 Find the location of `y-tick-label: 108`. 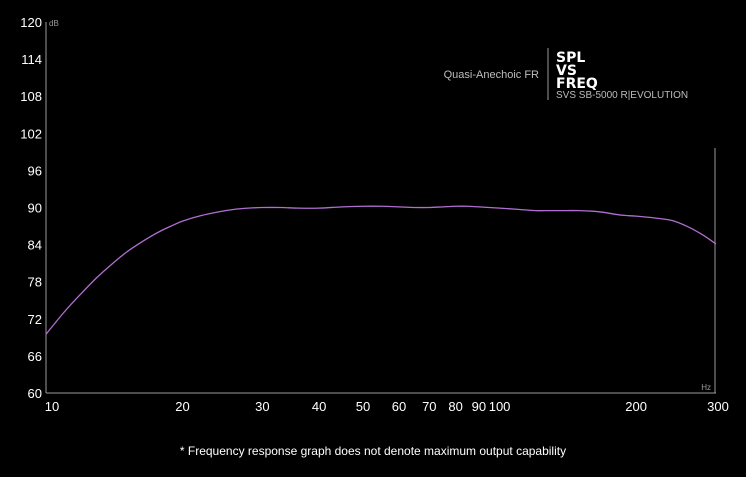

y-tick-label: 108 is located at coordinates (31, 96).